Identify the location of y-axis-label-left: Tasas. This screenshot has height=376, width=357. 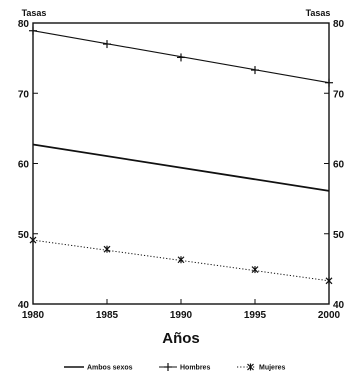
(34, 13).